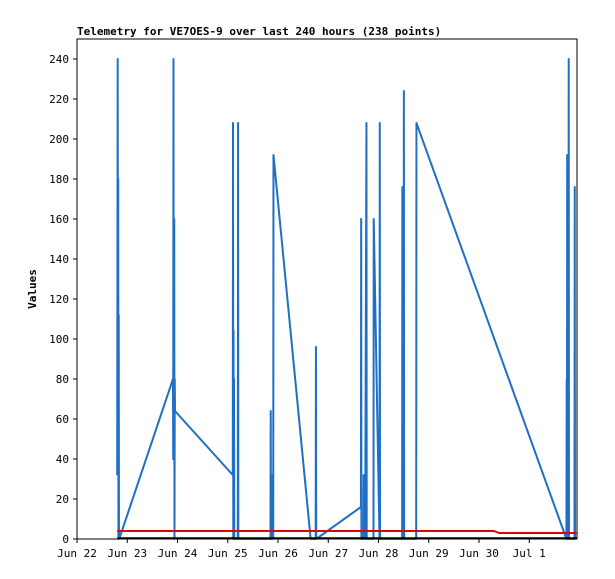 This screenshot has width=615, height=579. Describe the element at coordinates (65, 539) in the screenshot. I see `y-tick-label: 0` at that location.